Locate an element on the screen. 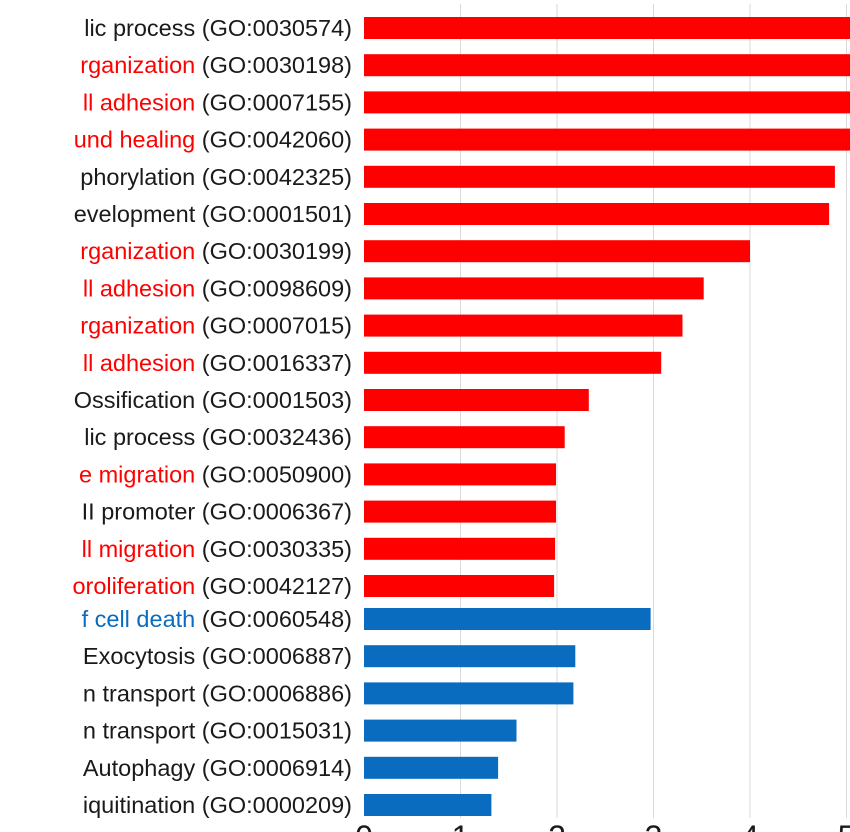 The width and height of the screenshot is (850, 832). go-id: (GO:0050900) is located at coordinates (273, 474).